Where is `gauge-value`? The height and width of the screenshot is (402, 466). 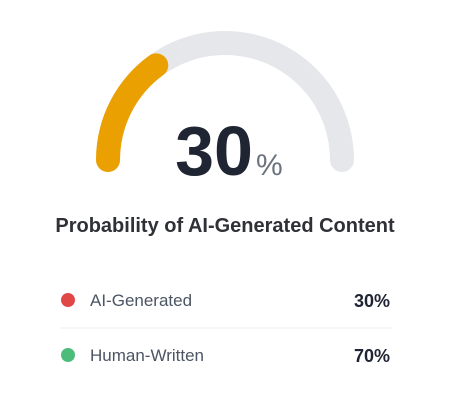 gauge-value is located at coordinates (132, 112).